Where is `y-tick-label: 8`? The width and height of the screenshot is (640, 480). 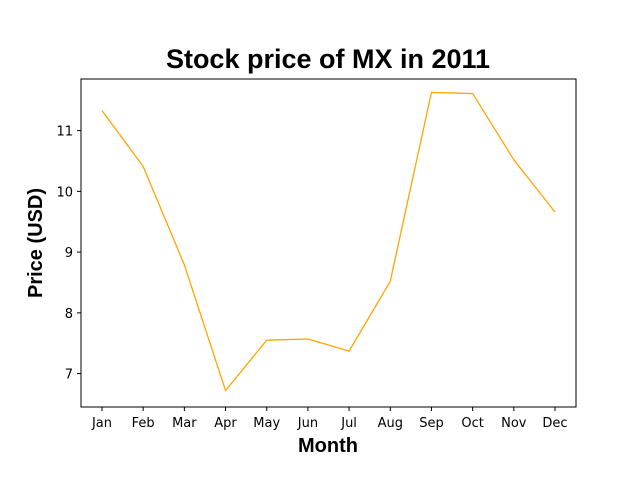 y-tick-label: 8 is located at coordinates (69, 314).